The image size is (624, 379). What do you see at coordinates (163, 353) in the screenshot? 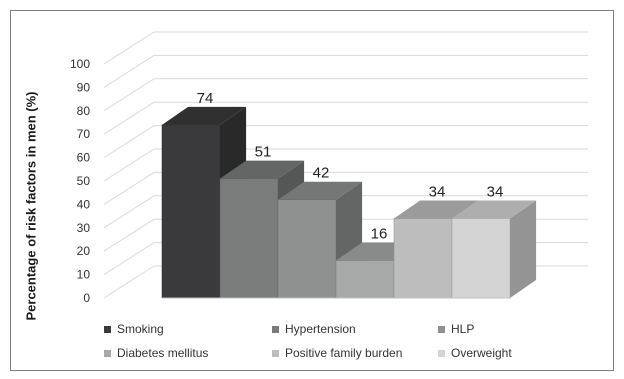
I see `legend-label: Diabetes mellitus` at bounding box center [163, 353].